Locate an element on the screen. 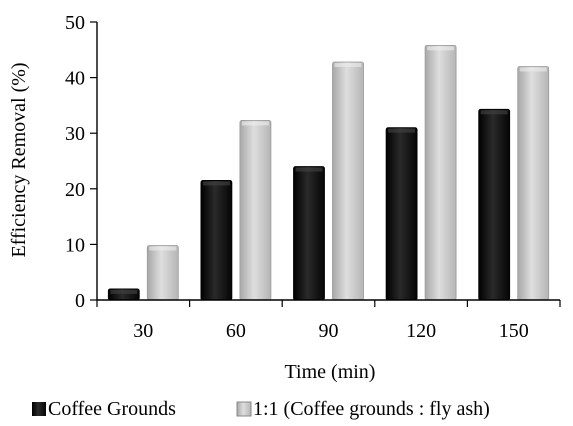 The width and height of the screenshot is (573, 426). legend-swatch-coffee-grounds-fly-ash is located at coordinates (244, 409).